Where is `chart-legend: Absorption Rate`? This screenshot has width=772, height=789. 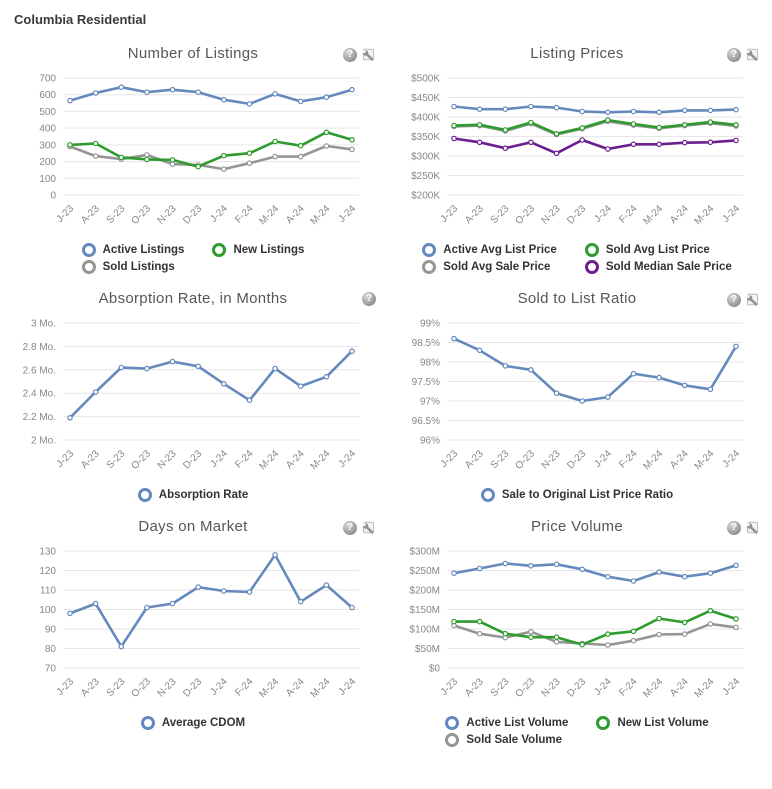 chart-legend: Absorption Rate is located at coordinates (193, 495).